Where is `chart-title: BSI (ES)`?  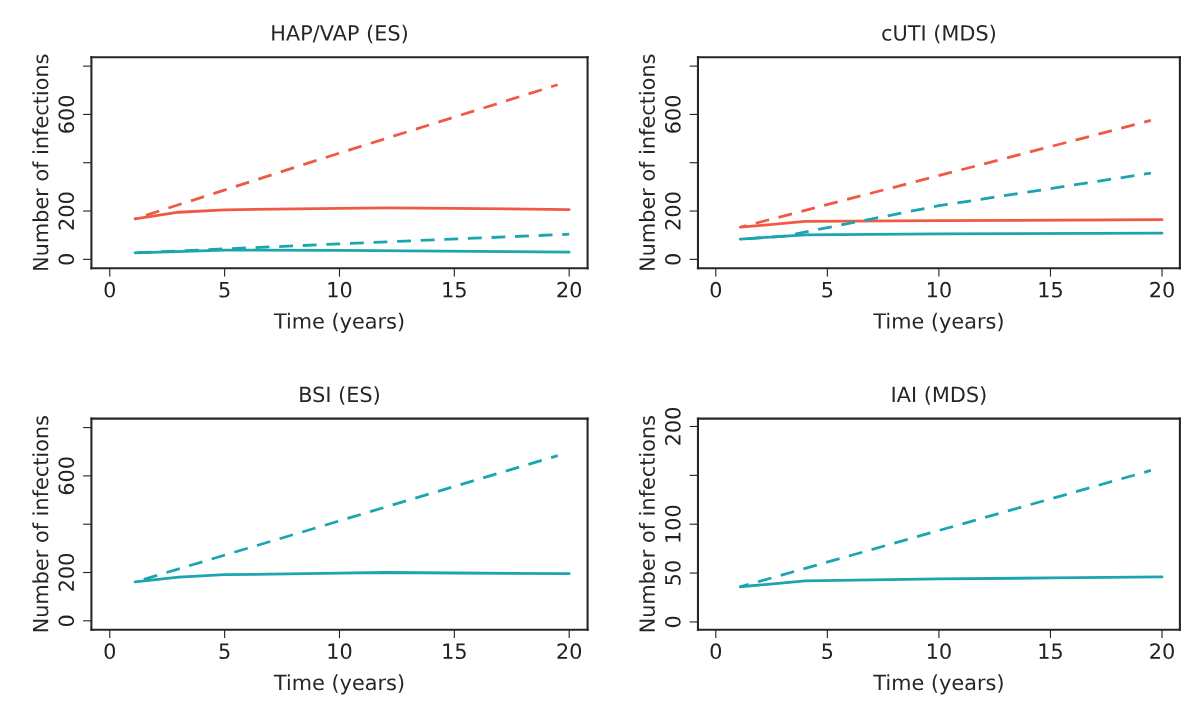 chart-title: BSI (ES) is located at coordinates (339, 395).